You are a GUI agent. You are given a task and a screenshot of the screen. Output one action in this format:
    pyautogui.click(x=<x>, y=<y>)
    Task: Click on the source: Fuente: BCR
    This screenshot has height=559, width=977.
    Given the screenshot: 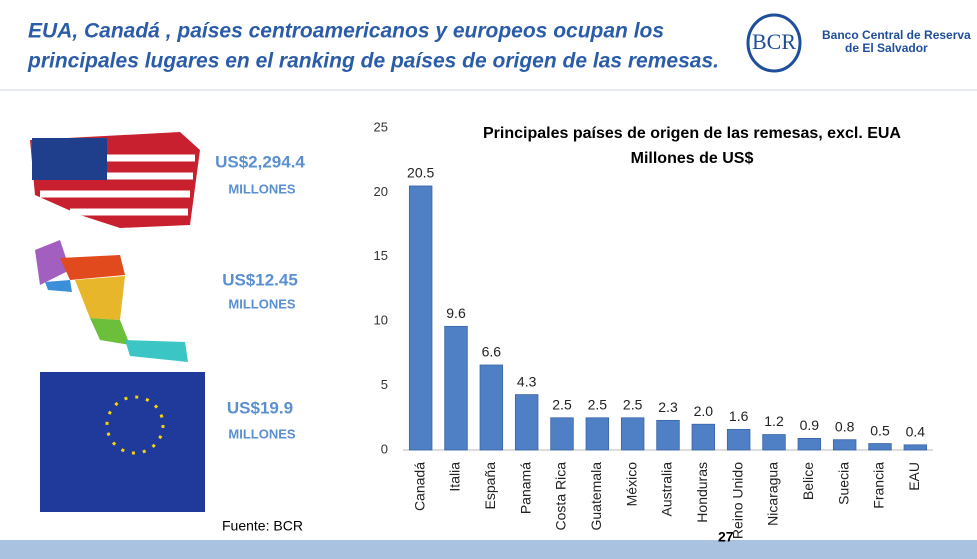 What is the action you would take?
    pyautogui.click(x=262, y=526)
    